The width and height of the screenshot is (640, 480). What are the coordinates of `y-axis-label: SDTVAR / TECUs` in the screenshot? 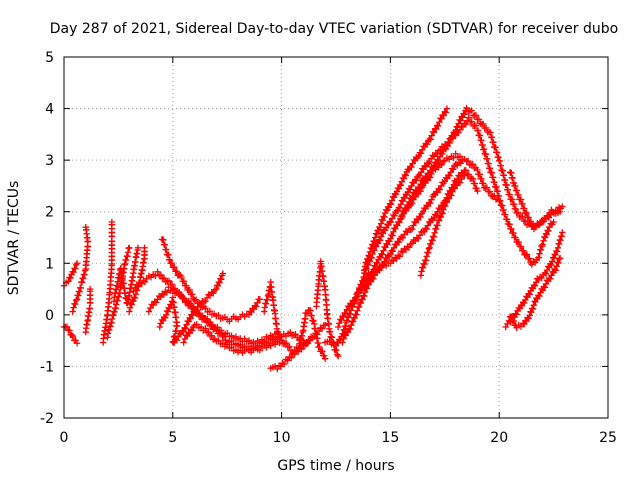 It's located at (14, 238).